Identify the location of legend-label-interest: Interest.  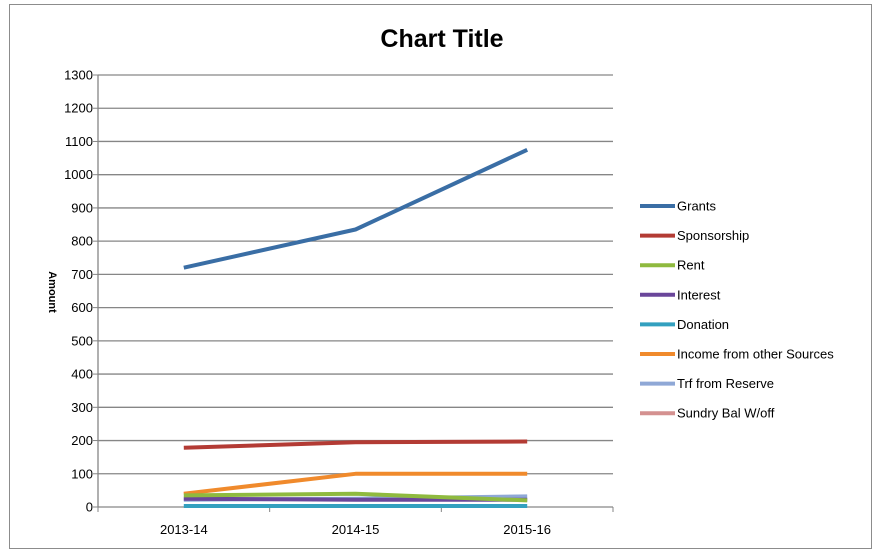
(699, 294).